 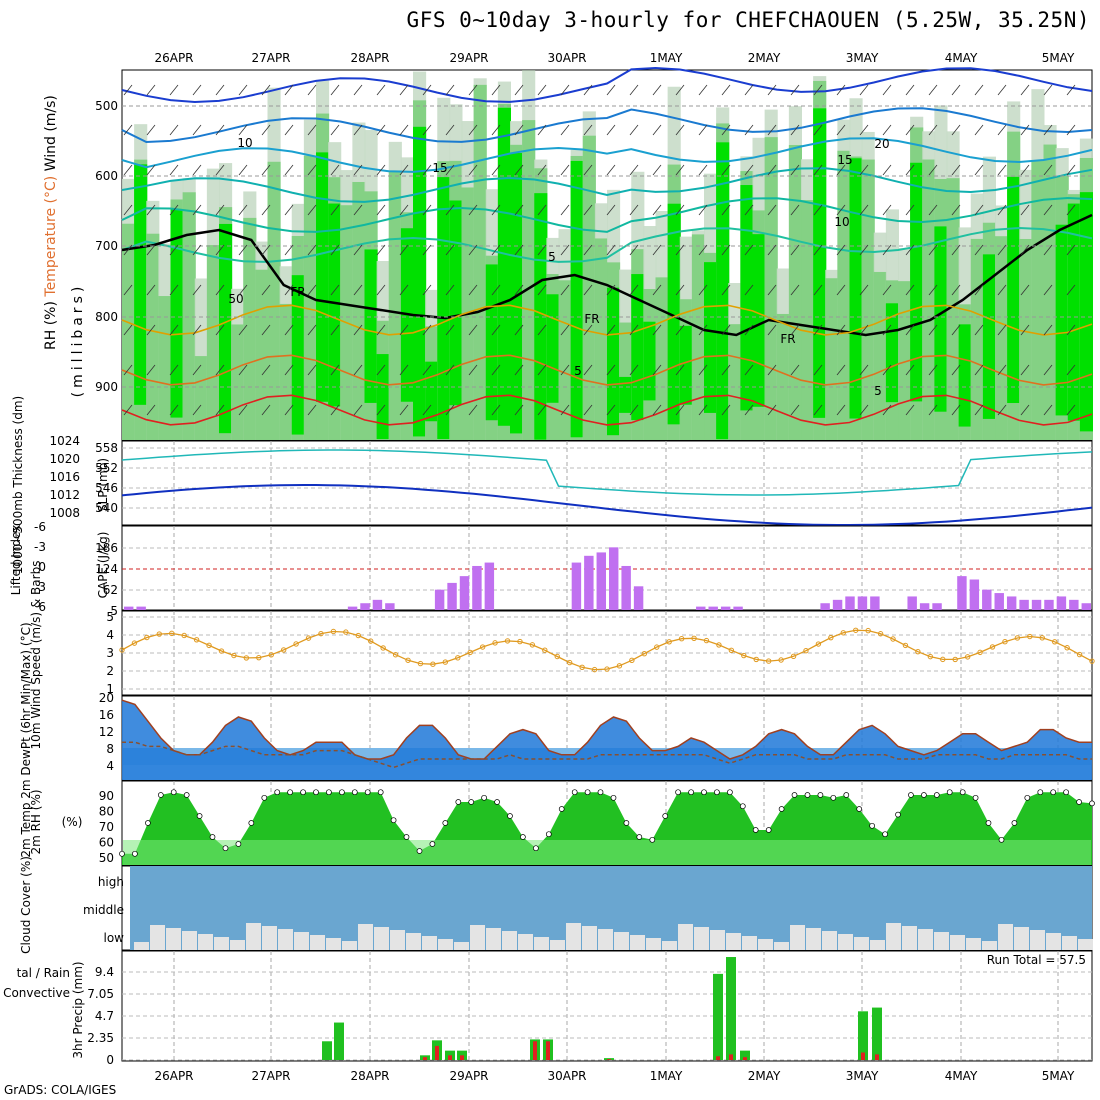 I want to click on bottom-date-label: 1MAY, so click(x=666, y=1076).